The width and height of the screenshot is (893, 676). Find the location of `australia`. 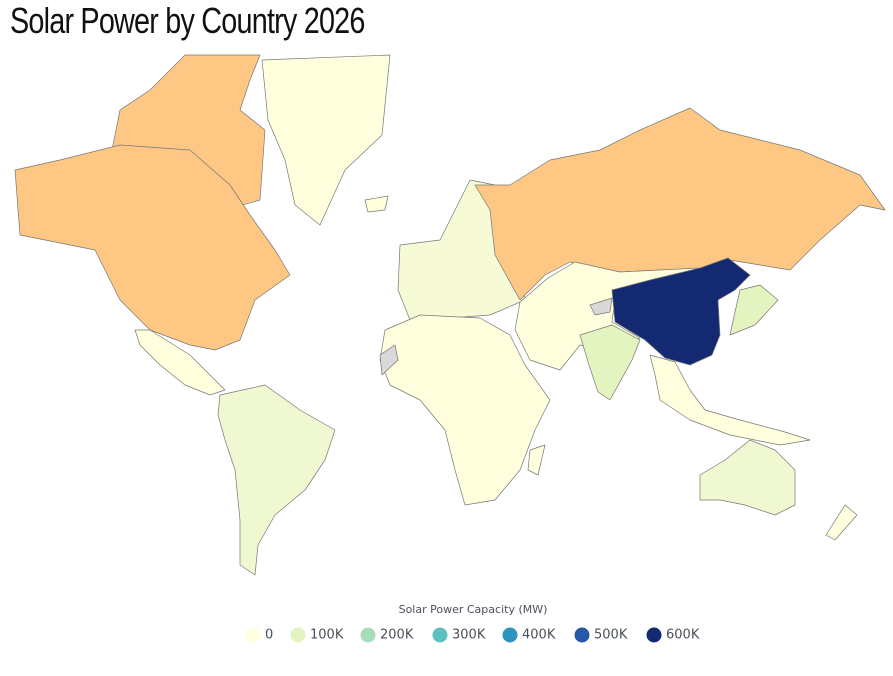

australia is located at coordinates (747, 477).